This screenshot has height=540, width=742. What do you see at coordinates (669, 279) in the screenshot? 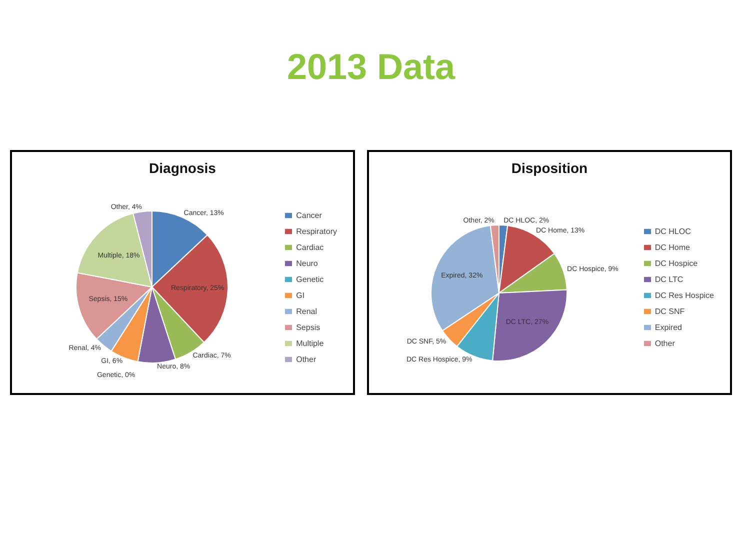
I see `legend-label: DC LTC` at bounding box center [669, 279].